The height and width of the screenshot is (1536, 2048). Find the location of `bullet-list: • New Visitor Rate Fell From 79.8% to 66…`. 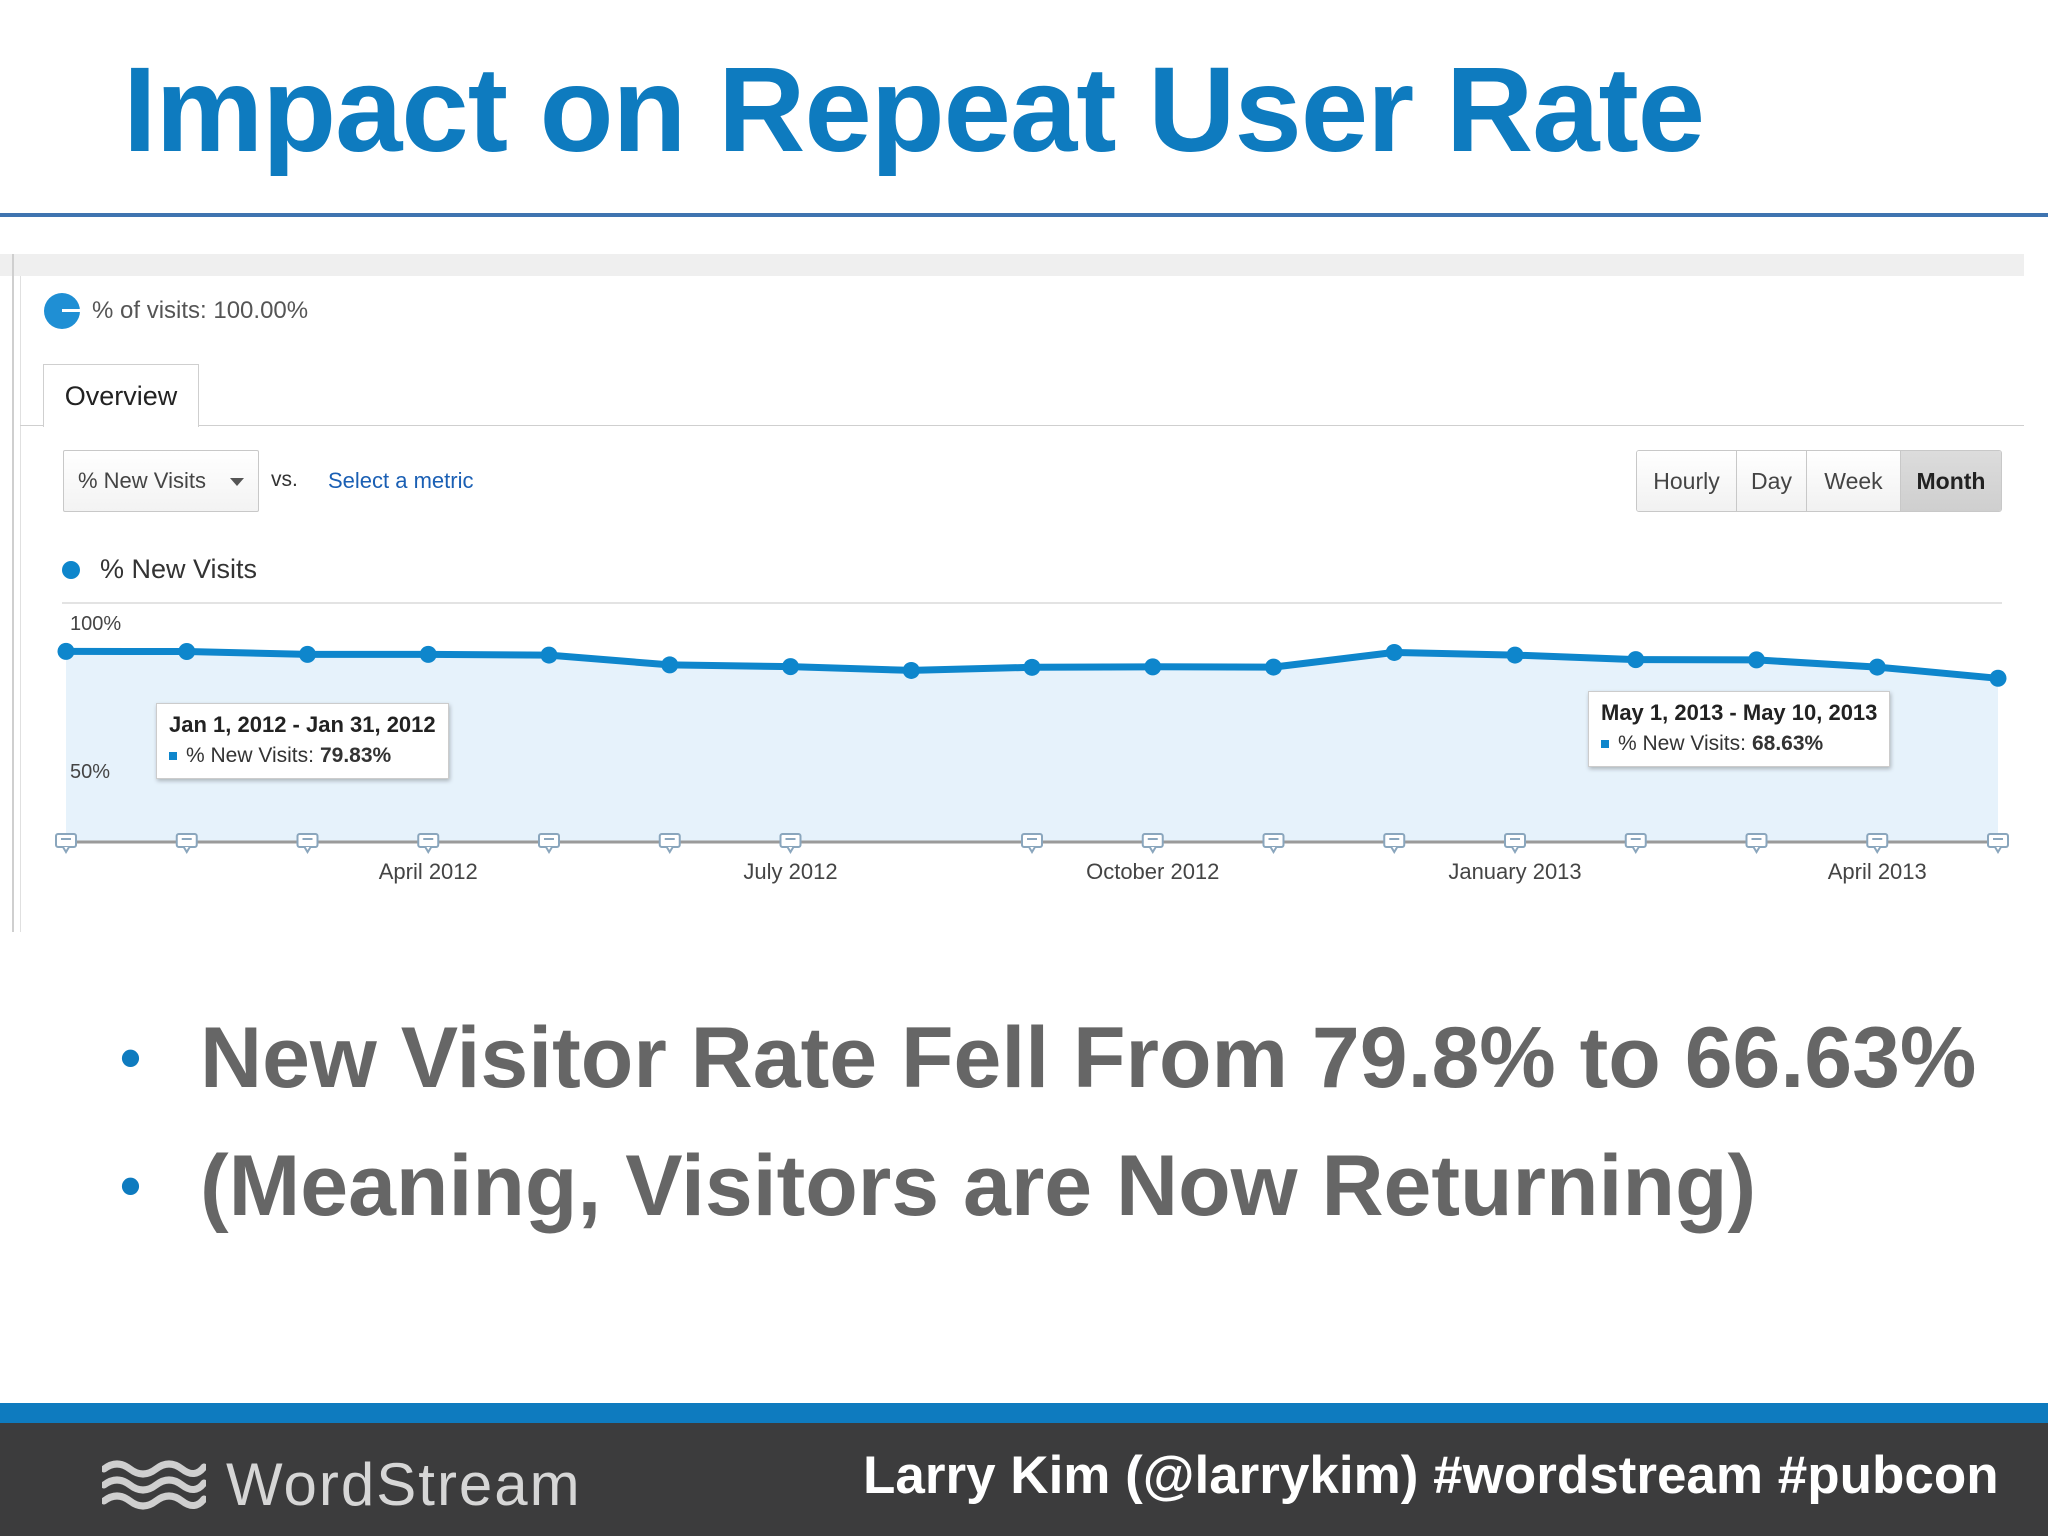

bullet-list: • New Visitor Rate Fell From 79.8% to 66… is located at coordinates (1070, 1122).